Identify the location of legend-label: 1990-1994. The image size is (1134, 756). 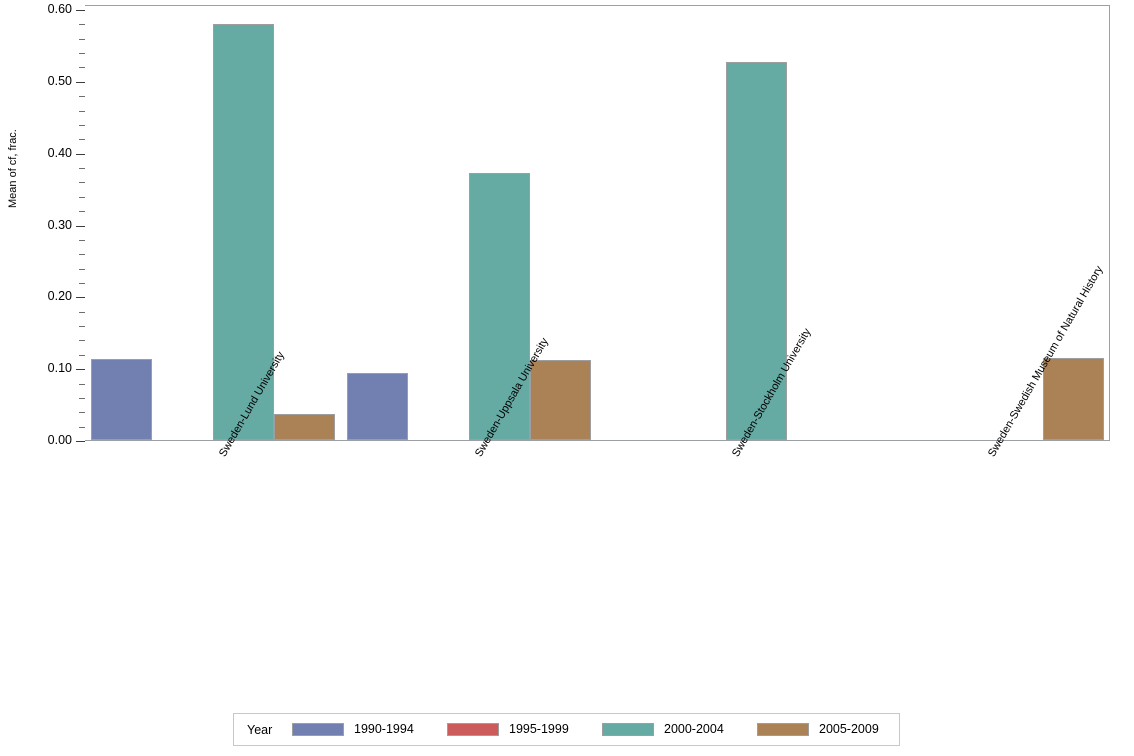
(384, 729).